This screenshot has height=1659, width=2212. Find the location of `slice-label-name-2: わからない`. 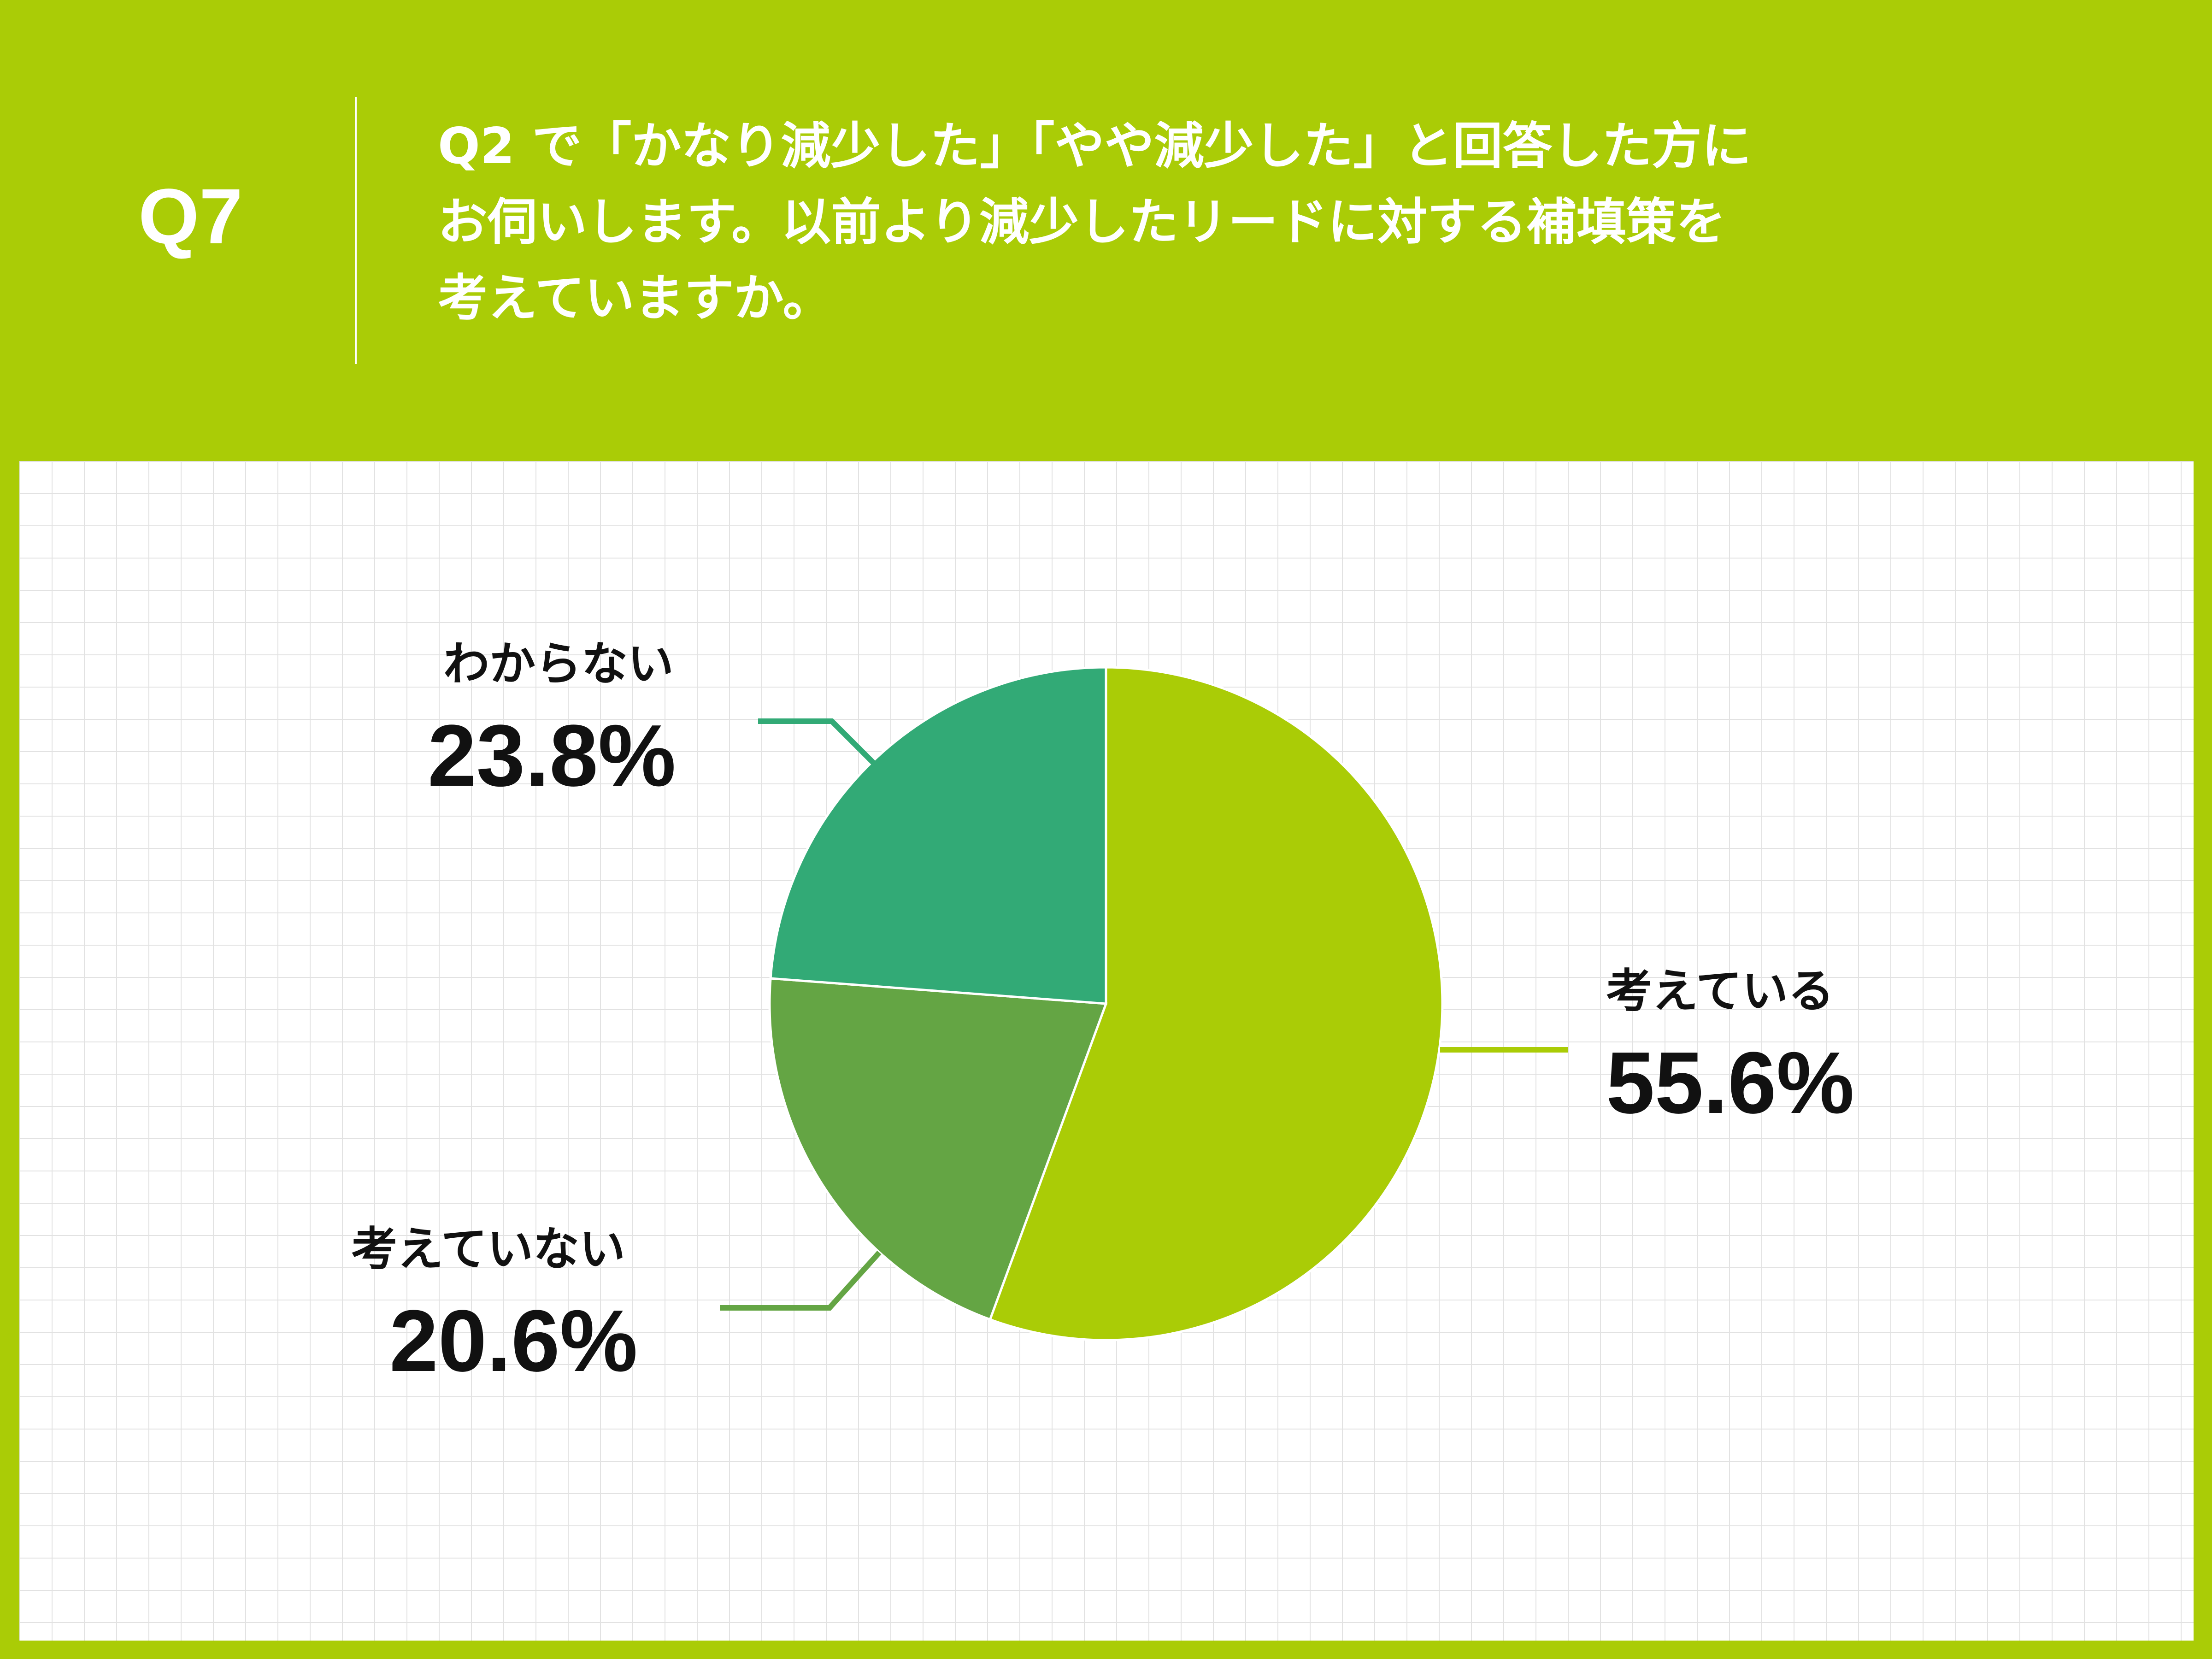

slice-label-name-2: わからない is located at coordinates (558, 664).